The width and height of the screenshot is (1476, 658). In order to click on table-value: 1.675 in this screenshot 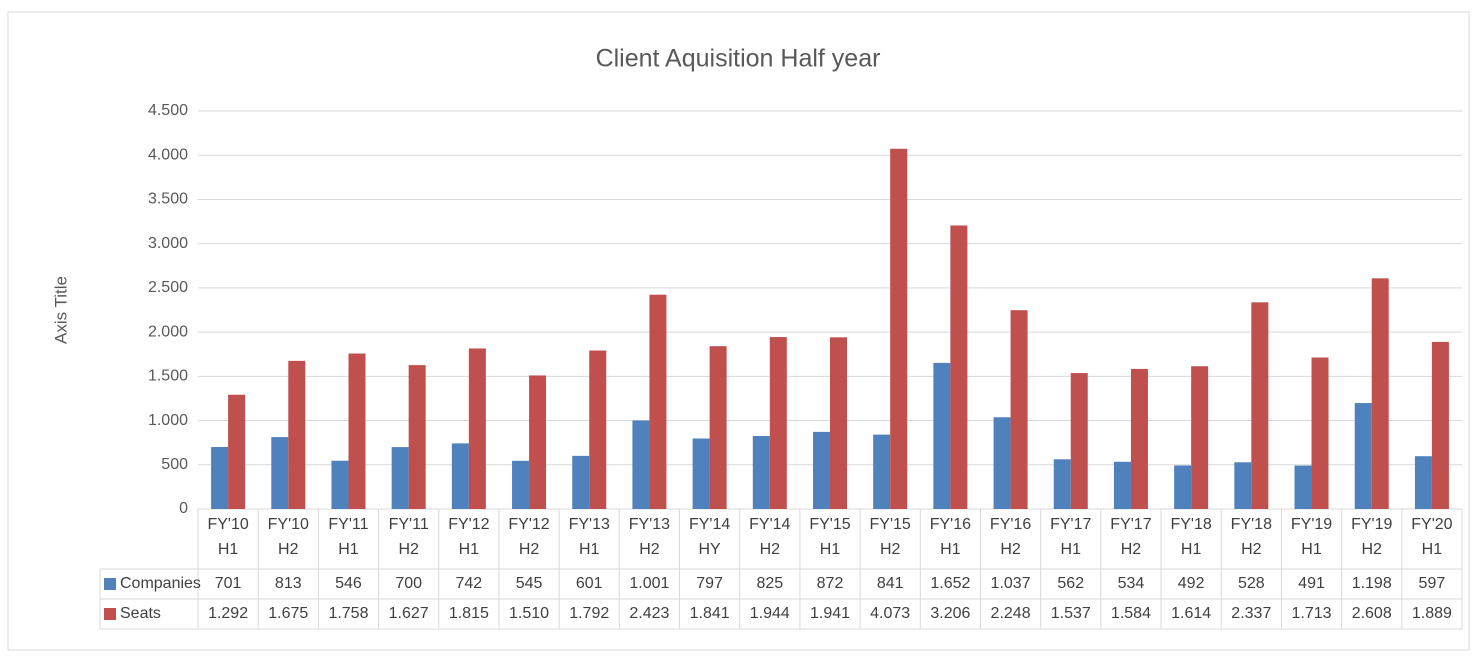, I will do `click(288, 613)`.